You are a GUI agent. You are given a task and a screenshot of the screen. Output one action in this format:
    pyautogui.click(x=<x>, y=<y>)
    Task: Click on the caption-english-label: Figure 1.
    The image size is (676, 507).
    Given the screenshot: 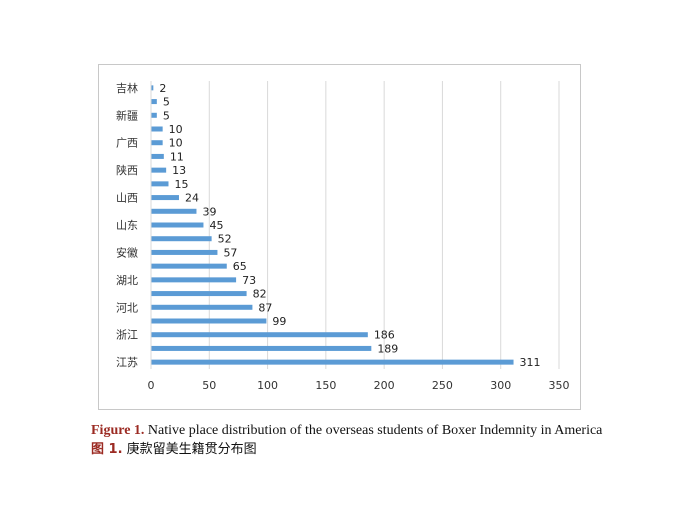 What is the action you would take?
    pyautogui.click(x=118, y=430)
    